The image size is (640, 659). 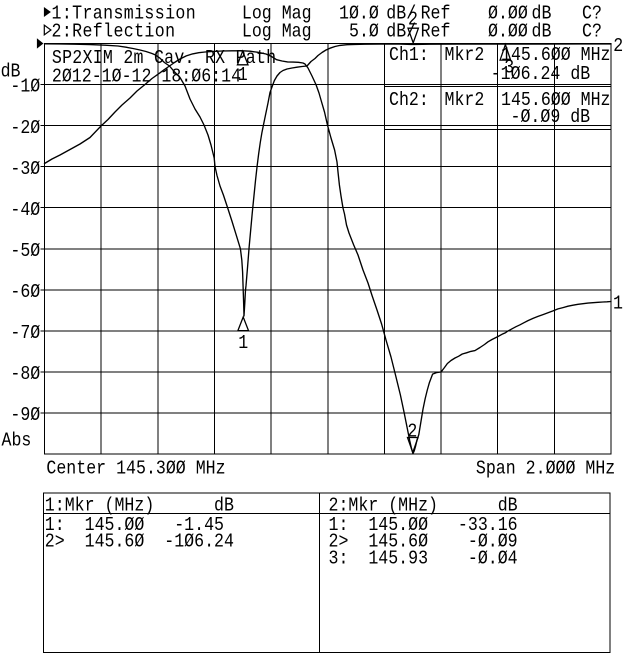 What do you see at coordinates (25, 415) in the screenshot?
I see `svg-text: -9Ø` at bounding box center [25, 415].